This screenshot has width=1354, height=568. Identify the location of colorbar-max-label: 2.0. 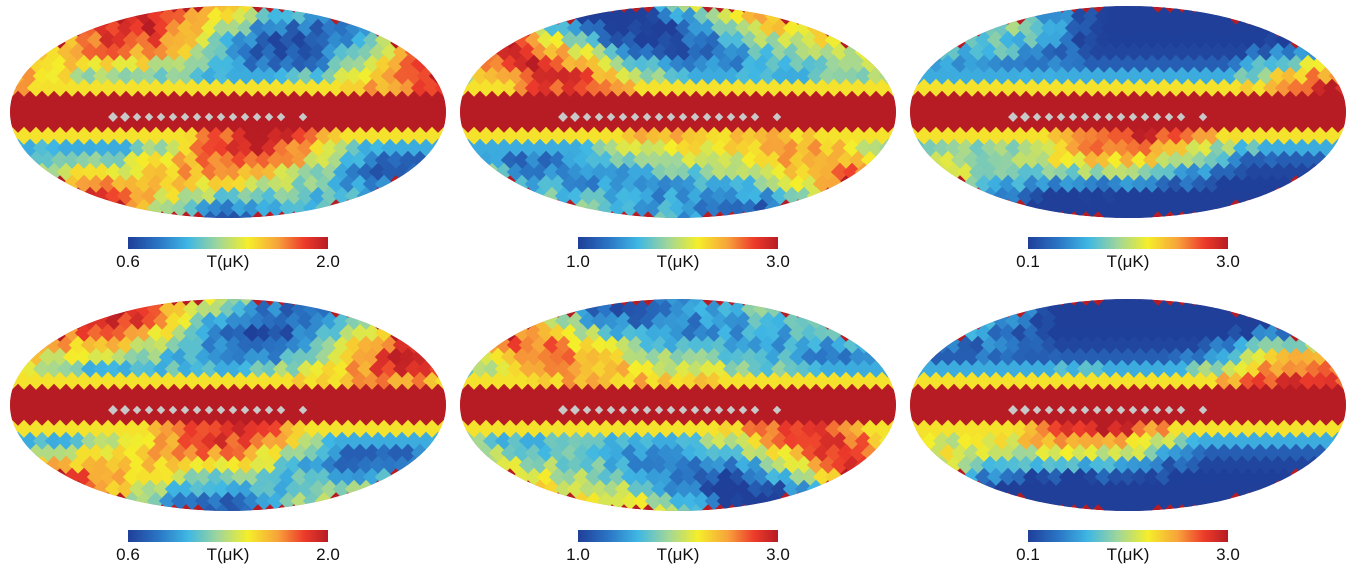
(328, 554).